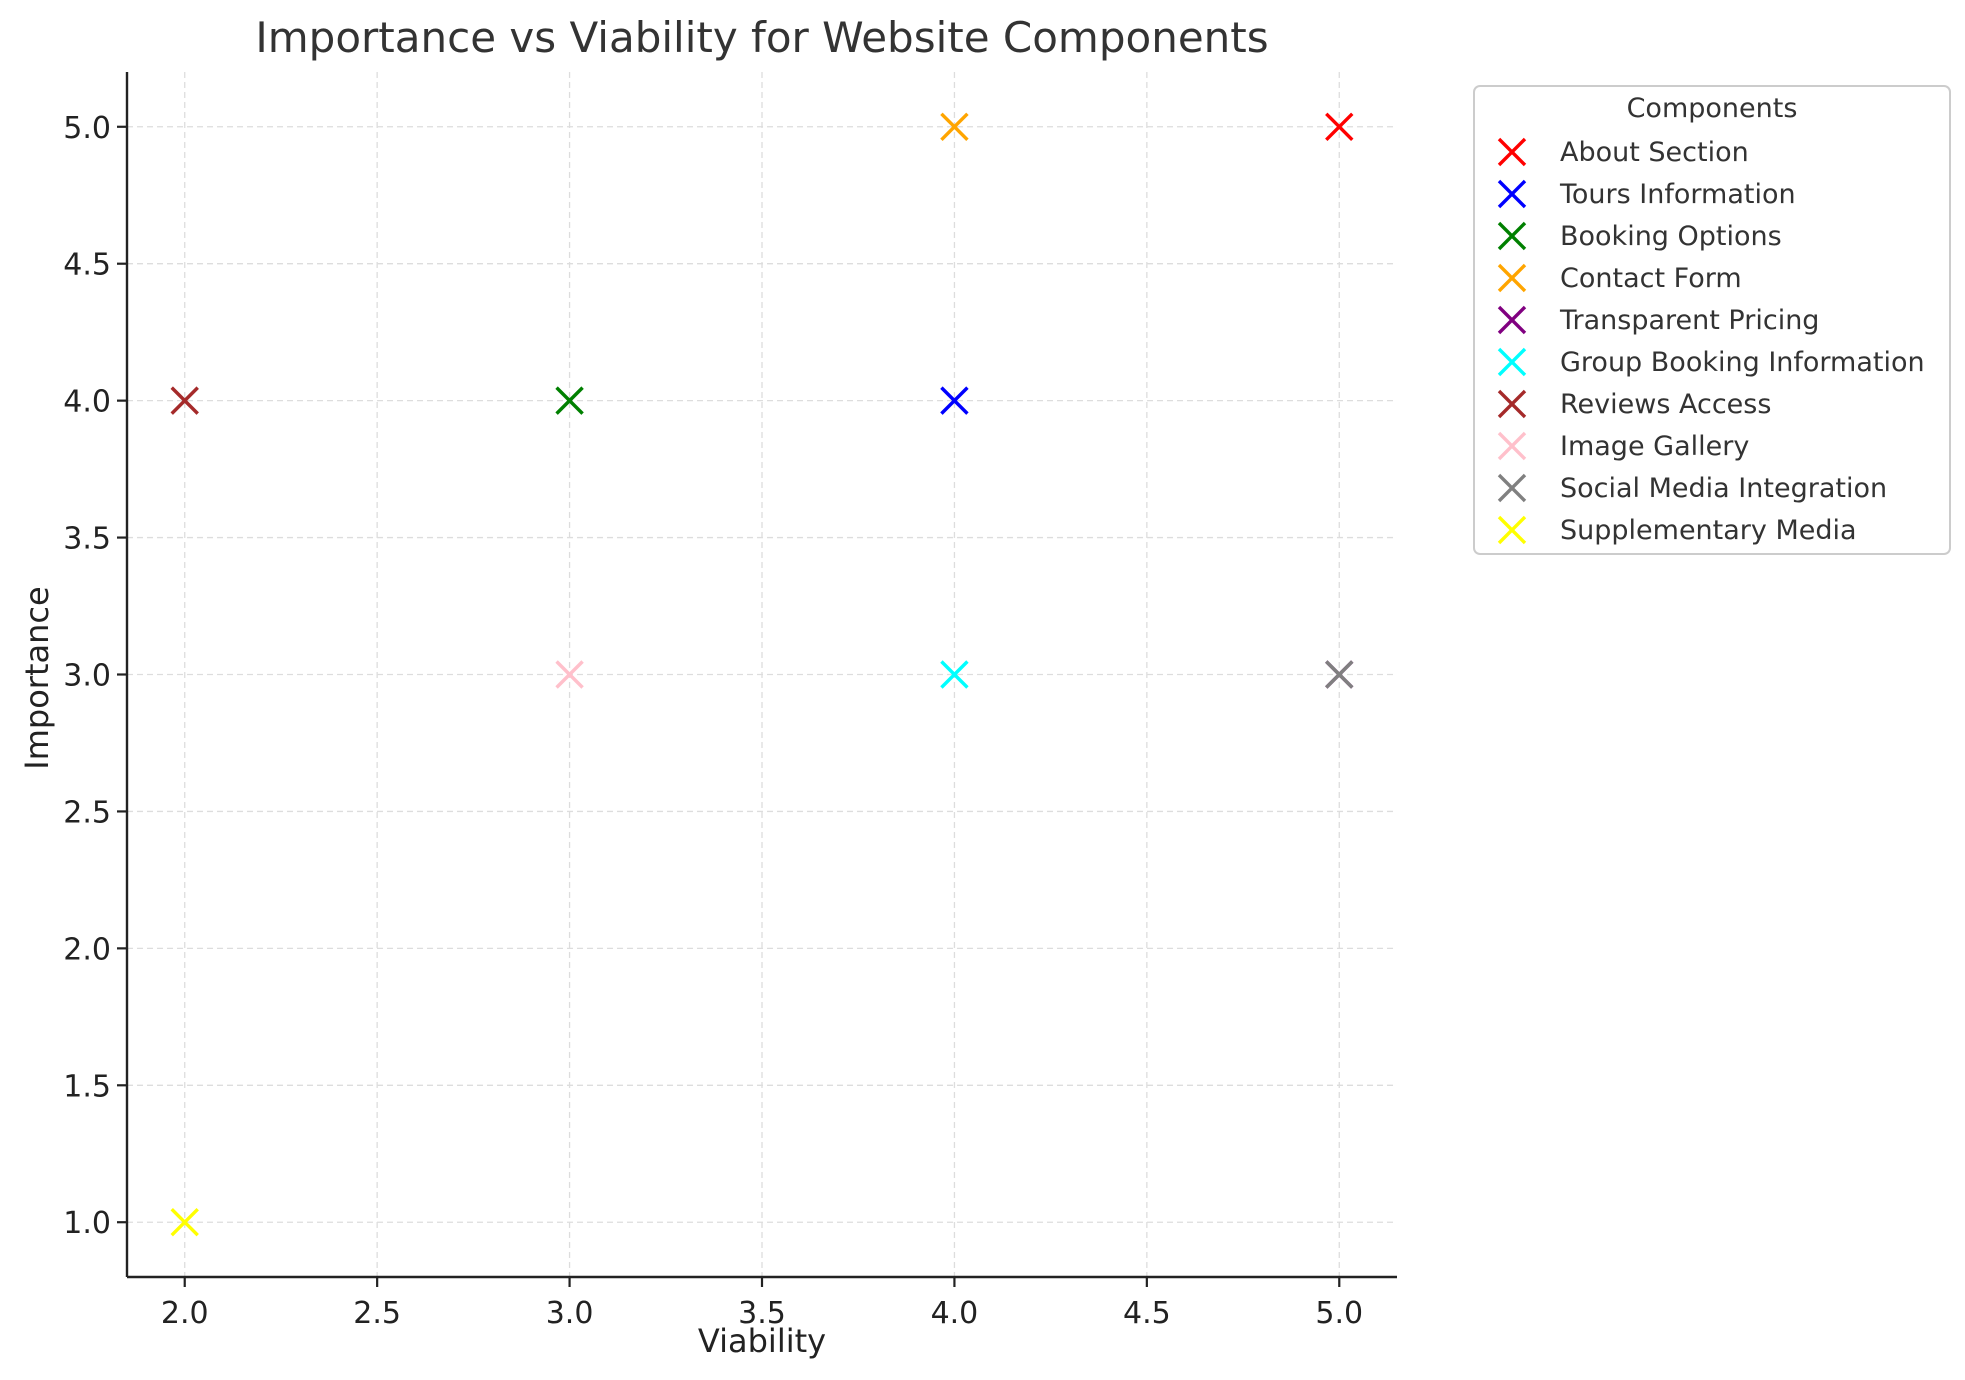 The height and width of the screenshot is (1380, 1965). I want to click on data-point-supplementary-media, so click(184, 1222).